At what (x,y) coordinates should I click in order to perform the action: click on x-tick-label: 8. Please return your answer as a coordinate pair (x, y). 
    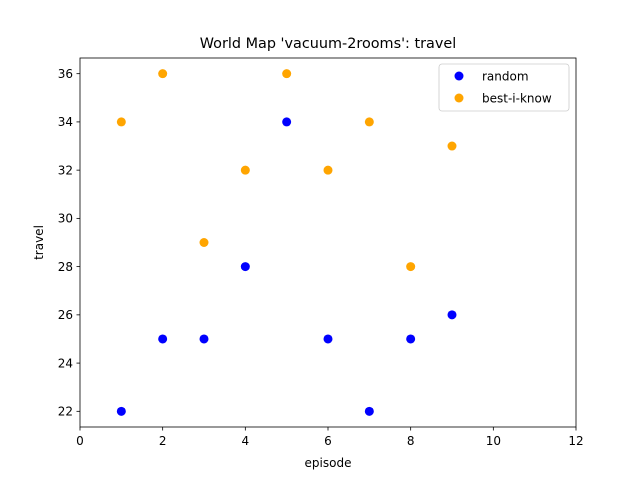
    Looking at the image, I should click on (411, 441).